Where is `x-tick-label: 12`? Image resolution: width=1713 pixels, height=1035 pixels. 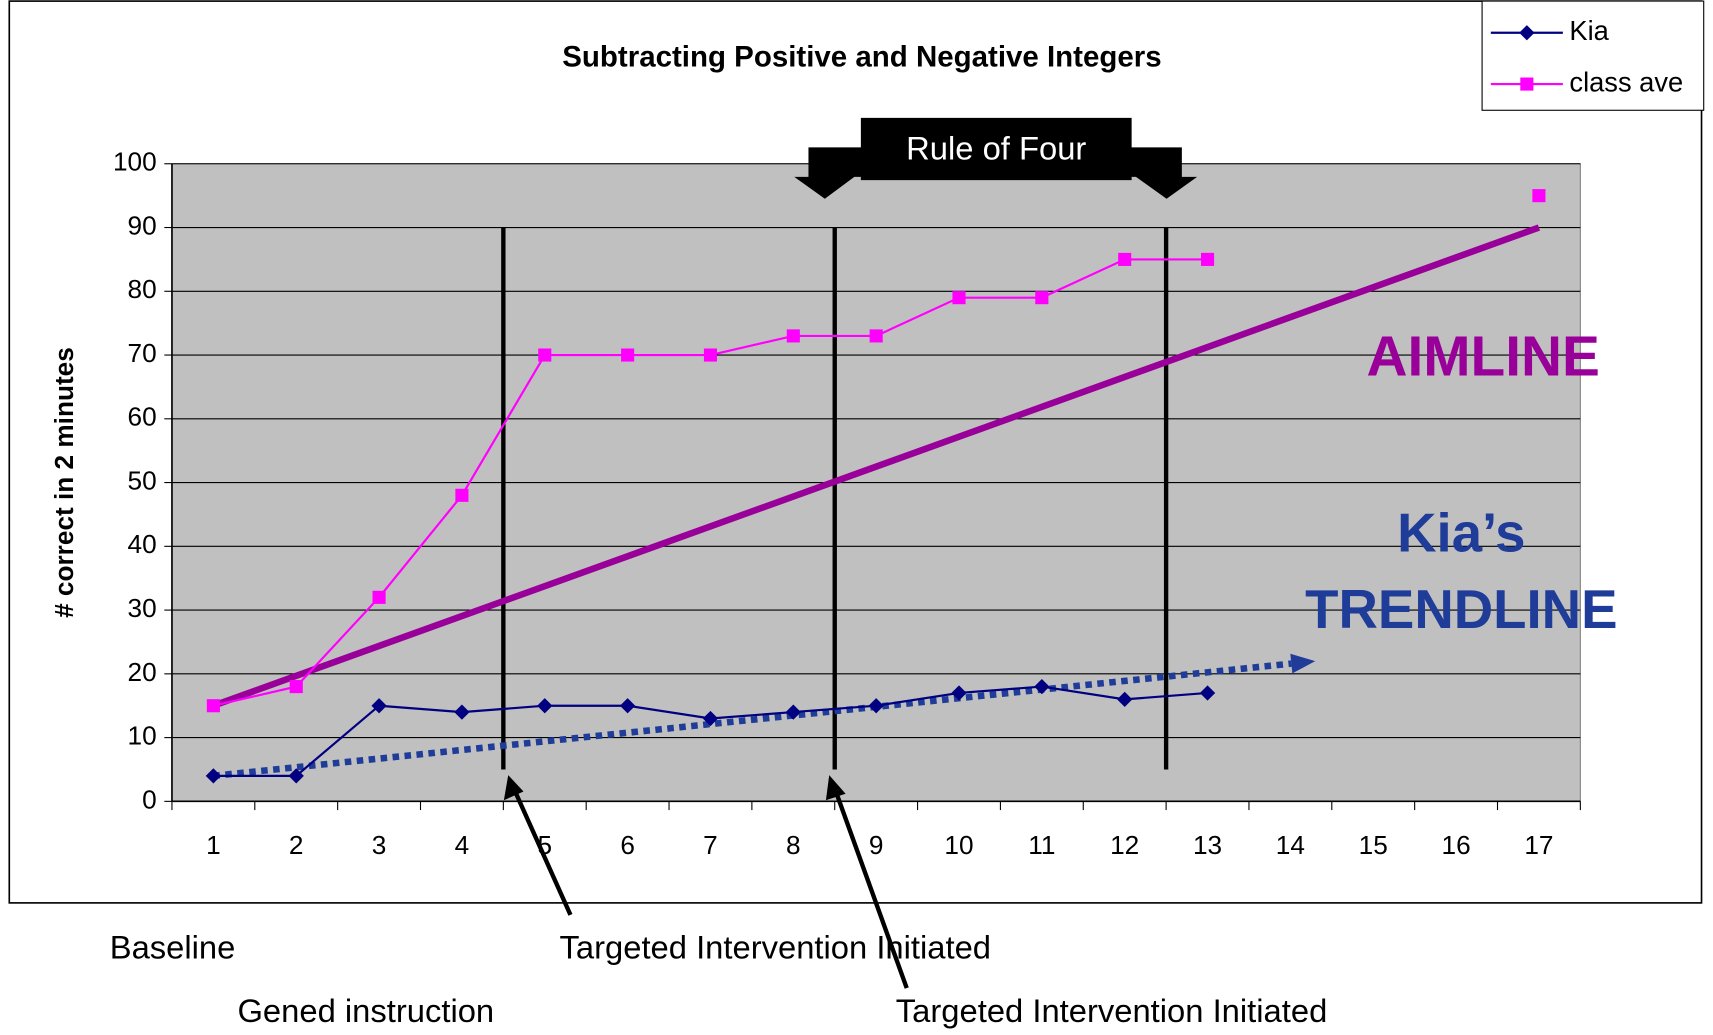
x-tick-label: 12 is located at coordinates (1124, 845).